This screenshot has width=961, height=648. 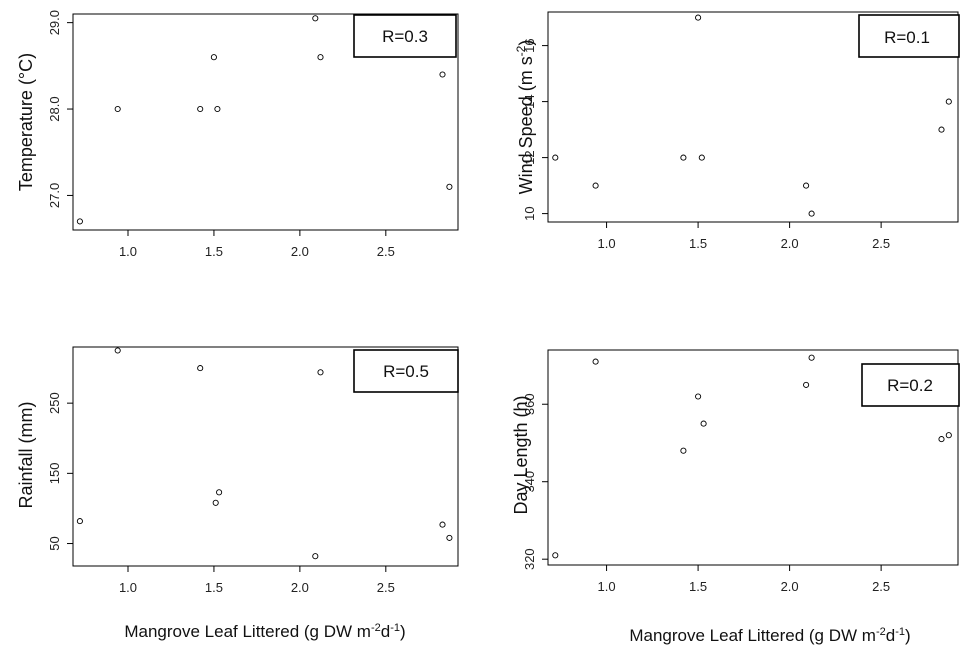 I want to click on y-tick-label: 360, so click(x=529, y=404).